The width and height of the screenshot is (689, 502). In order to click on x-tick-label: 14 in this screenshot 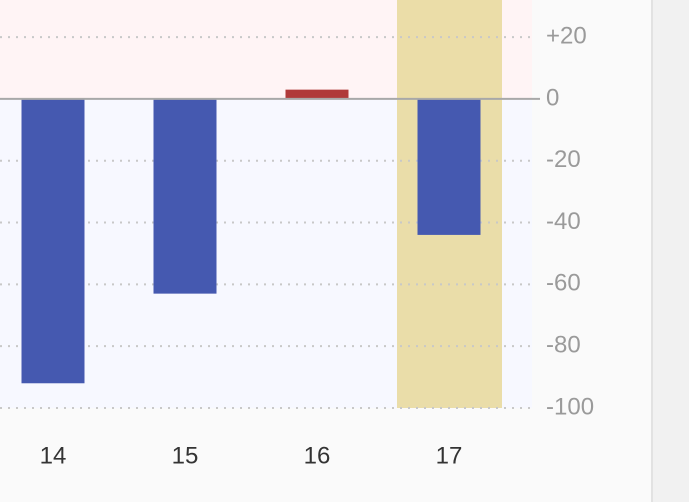, I will do `click(53, 455)`.